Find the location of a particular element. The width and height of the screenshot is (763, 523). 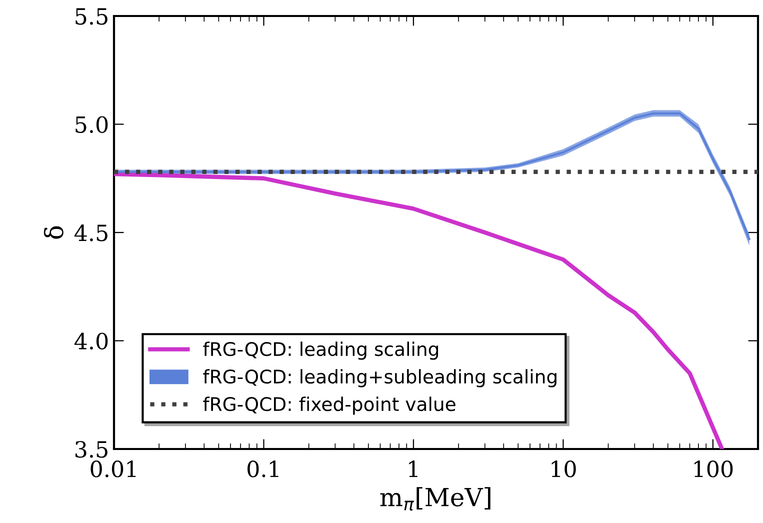

legend-label: fRG-QCD: leading+subleading scaling is located at coordinates (379, 378).